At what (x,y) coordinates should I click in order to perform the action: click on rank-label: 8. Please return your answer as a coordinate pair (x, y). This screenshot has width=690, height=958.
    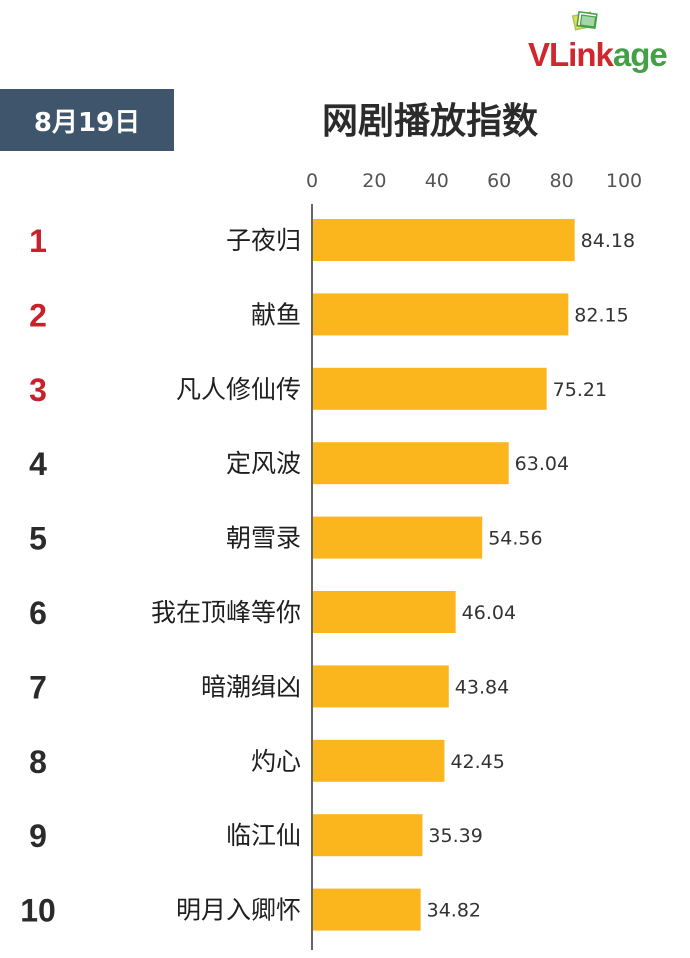
    Looking at the image, I should click on (38, 762).